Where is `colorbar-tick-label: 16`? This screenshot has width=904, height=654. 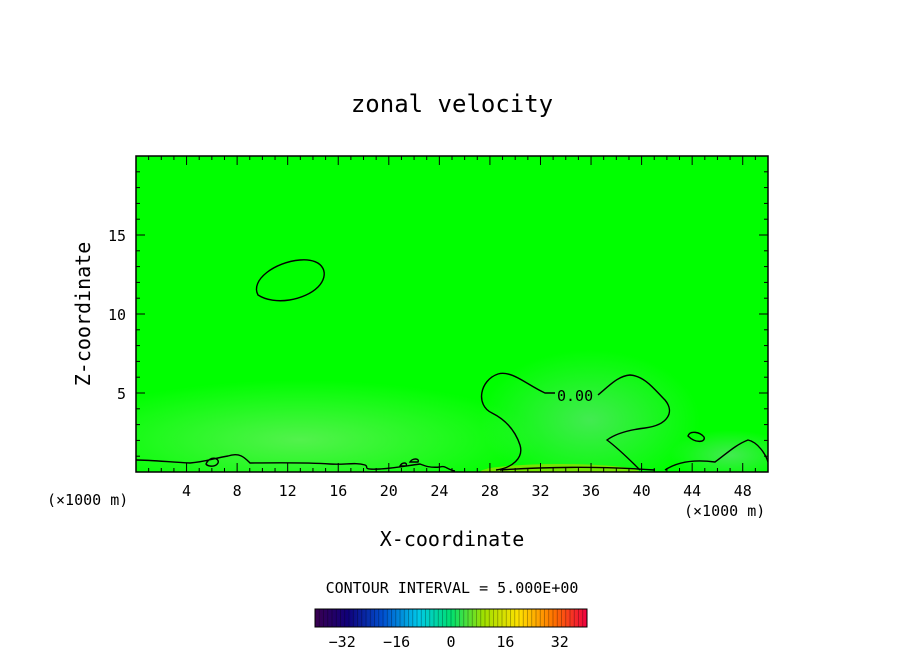 colorbar-tick-label: 16 is located at coordinates (505, 642).